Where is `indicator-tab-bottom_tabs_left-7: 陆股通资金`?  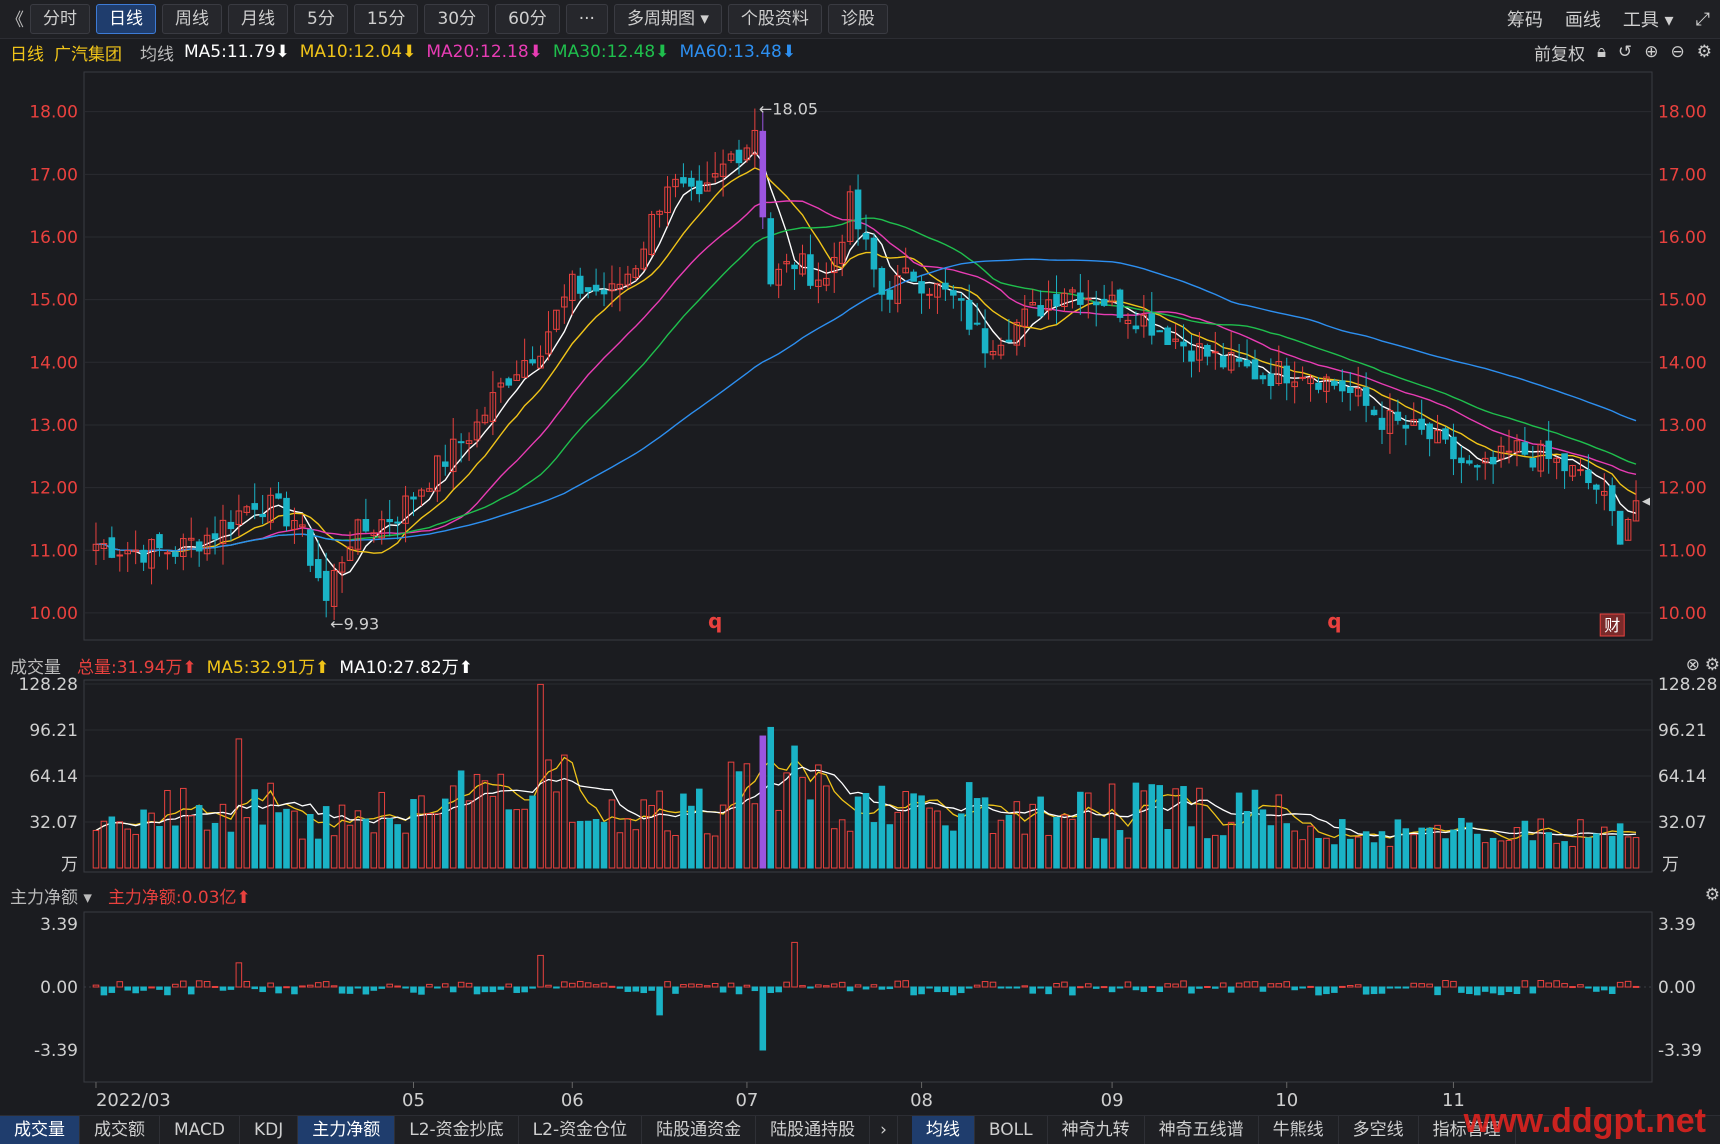
indicator-tab-bottom_tabs_left-7: 陆股通资金 is located at coordinates (699, 1130).